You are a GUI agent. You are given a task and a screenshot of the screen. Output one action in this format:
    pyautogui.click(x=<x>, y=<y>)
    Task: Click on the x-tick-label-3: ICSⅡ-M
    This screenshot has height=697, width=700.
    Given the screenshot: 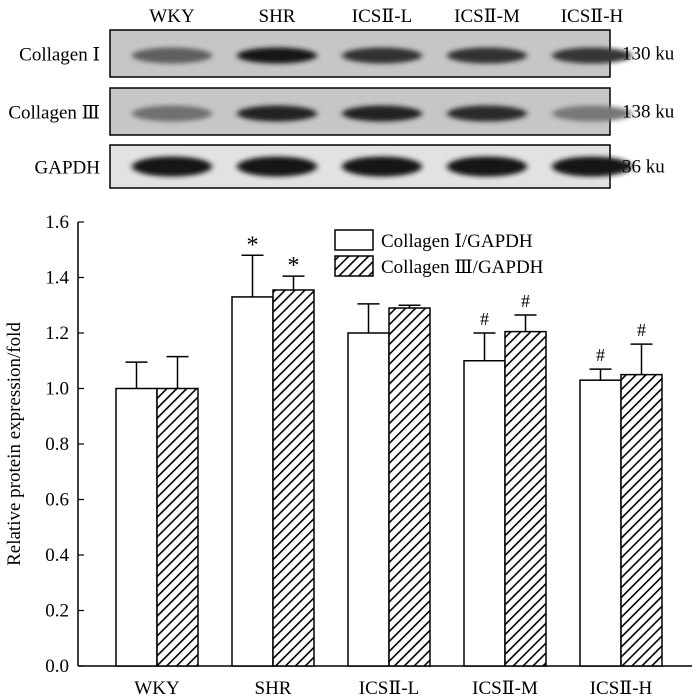 What is the action you would take?
    pyautogui.click(x=505, y=687)
    